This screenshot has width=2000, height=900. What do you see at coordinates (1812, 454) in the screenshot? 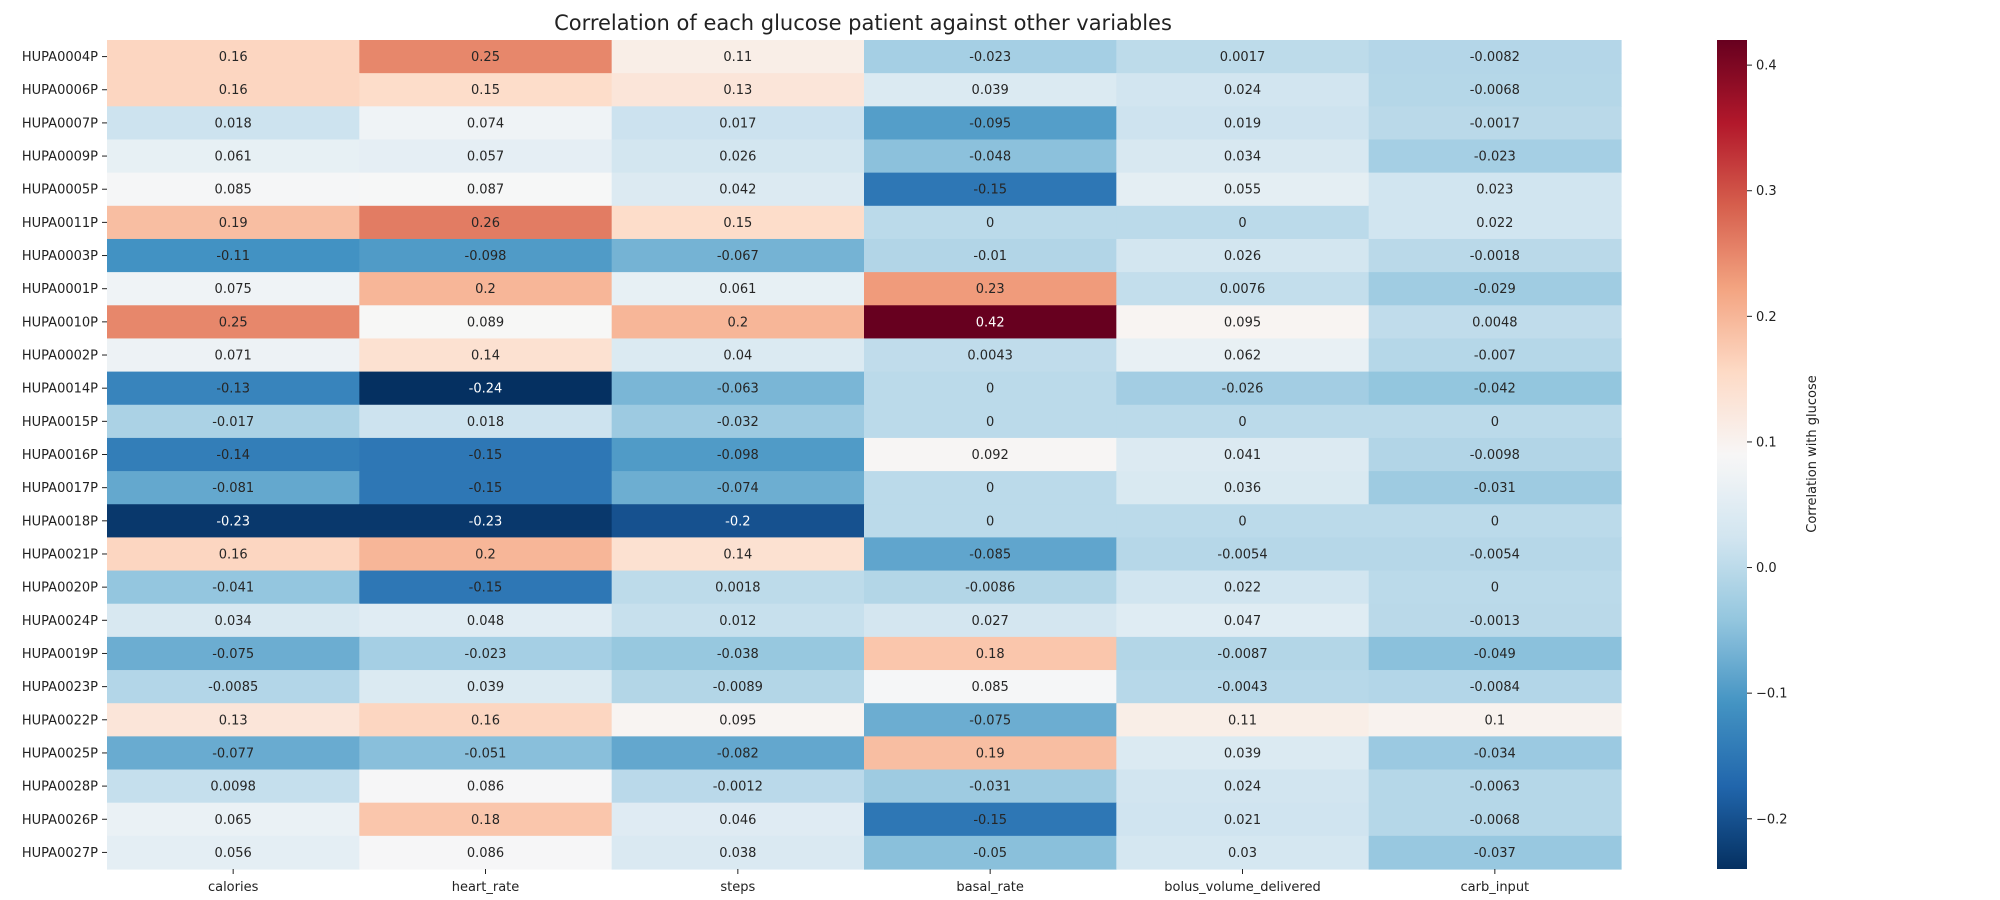
I see `colorbar-label: Correlation with glucose` at bounding box center [1812, 454].